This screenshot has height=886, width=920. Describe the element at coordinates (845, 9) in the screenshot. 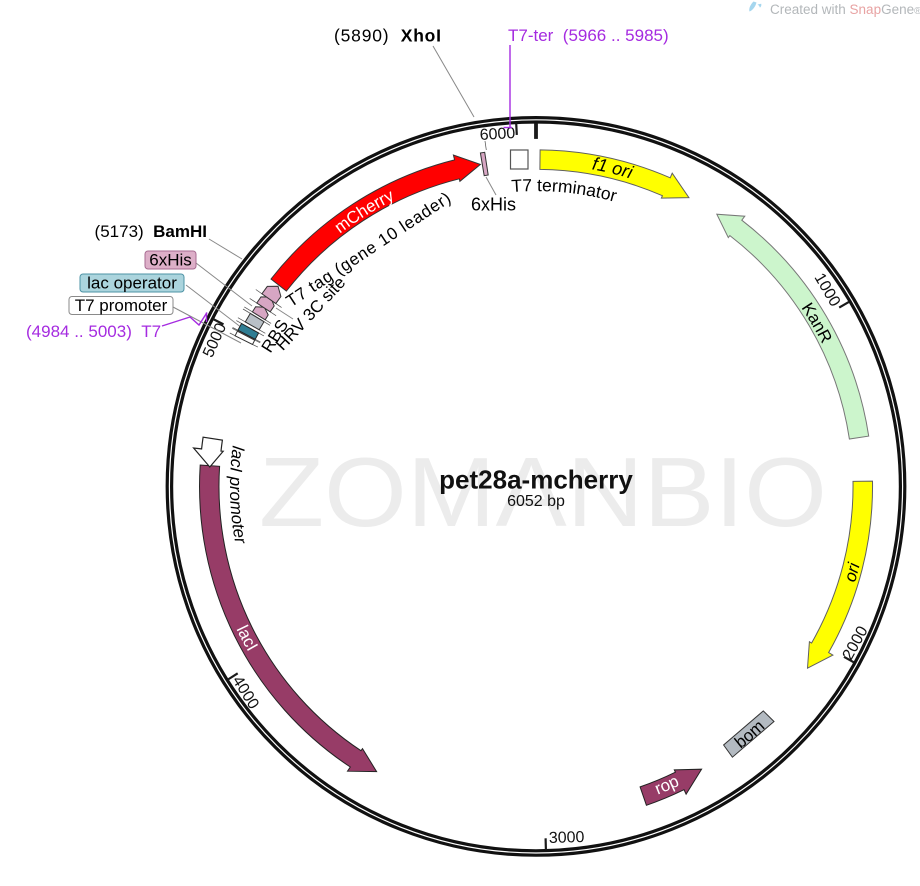

I see `svg-text: Created with SnapGene®` at that location.